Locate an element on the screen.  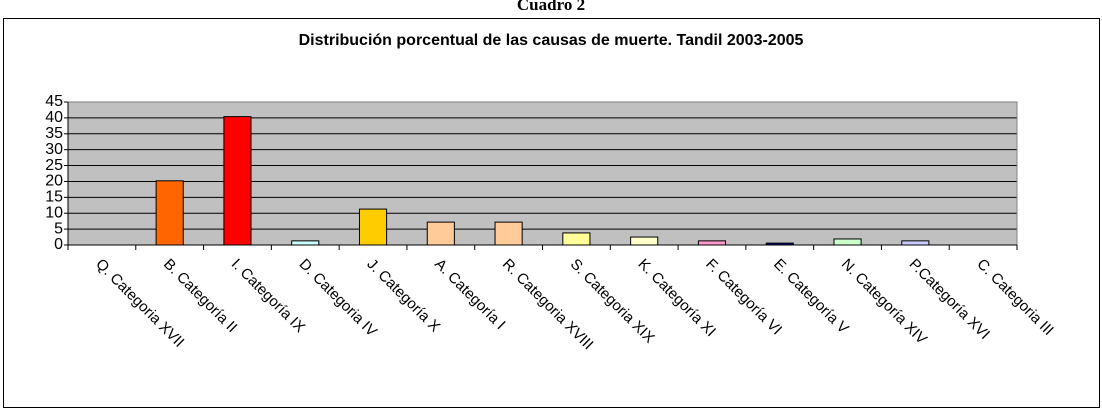
y-tick-label: 35 is located at coordinates (54, 133).